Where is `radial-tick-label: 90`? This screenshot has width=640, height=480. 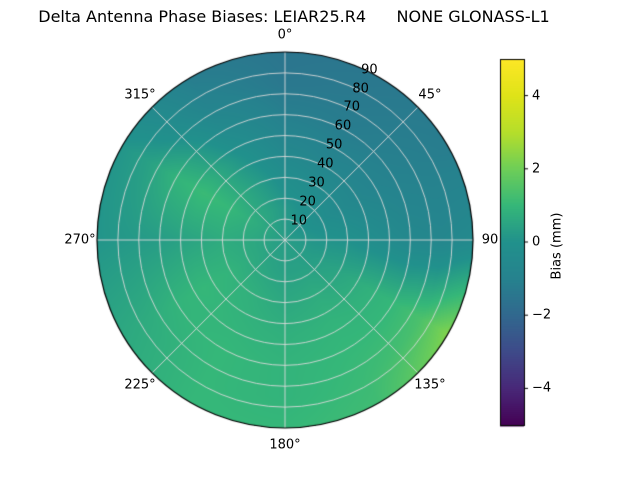 radial-tick-label: 90 is located at coordinates (369, 70).